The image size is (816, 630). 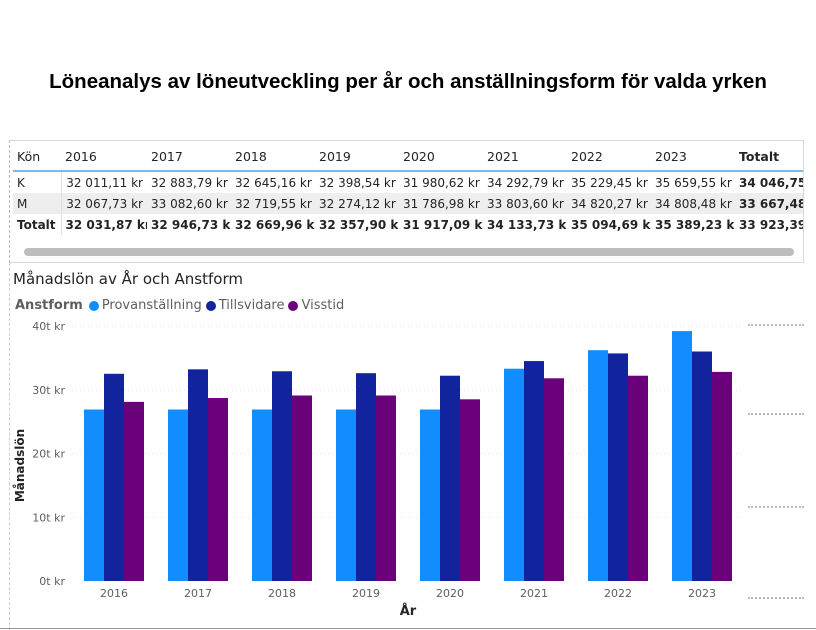 What do you see at coordinates (189, 157) in the screenshot?
I see `matrix-column-header: 2017` at bounding box center [189, 157].